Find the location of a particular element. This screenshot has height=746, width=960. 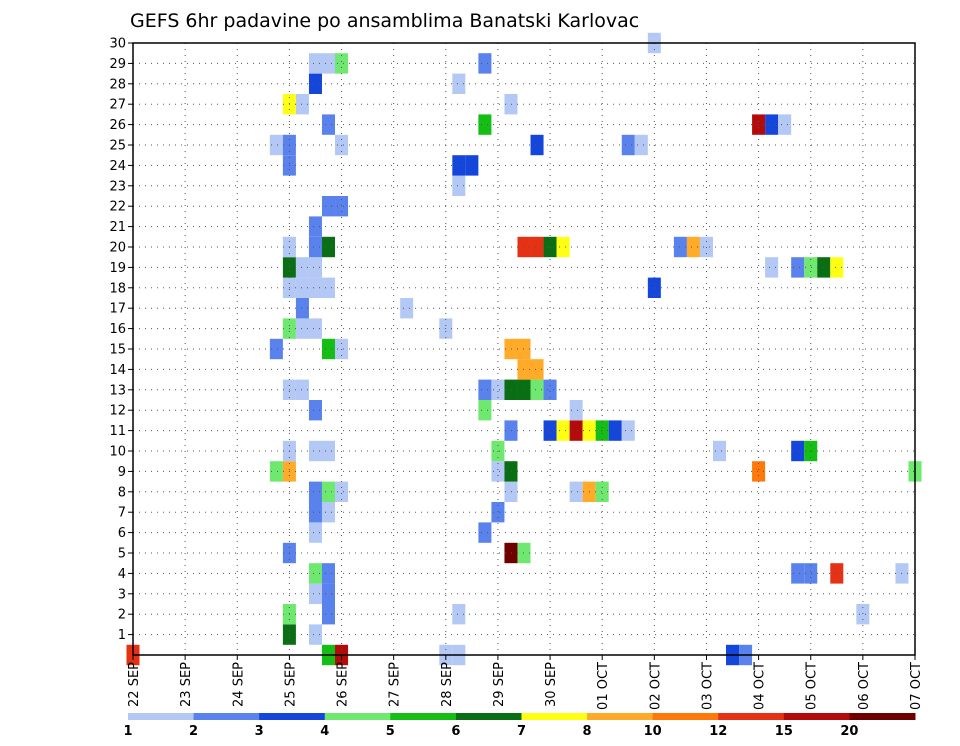

colorbar-label: 7 is located at coordinates (521, 731).